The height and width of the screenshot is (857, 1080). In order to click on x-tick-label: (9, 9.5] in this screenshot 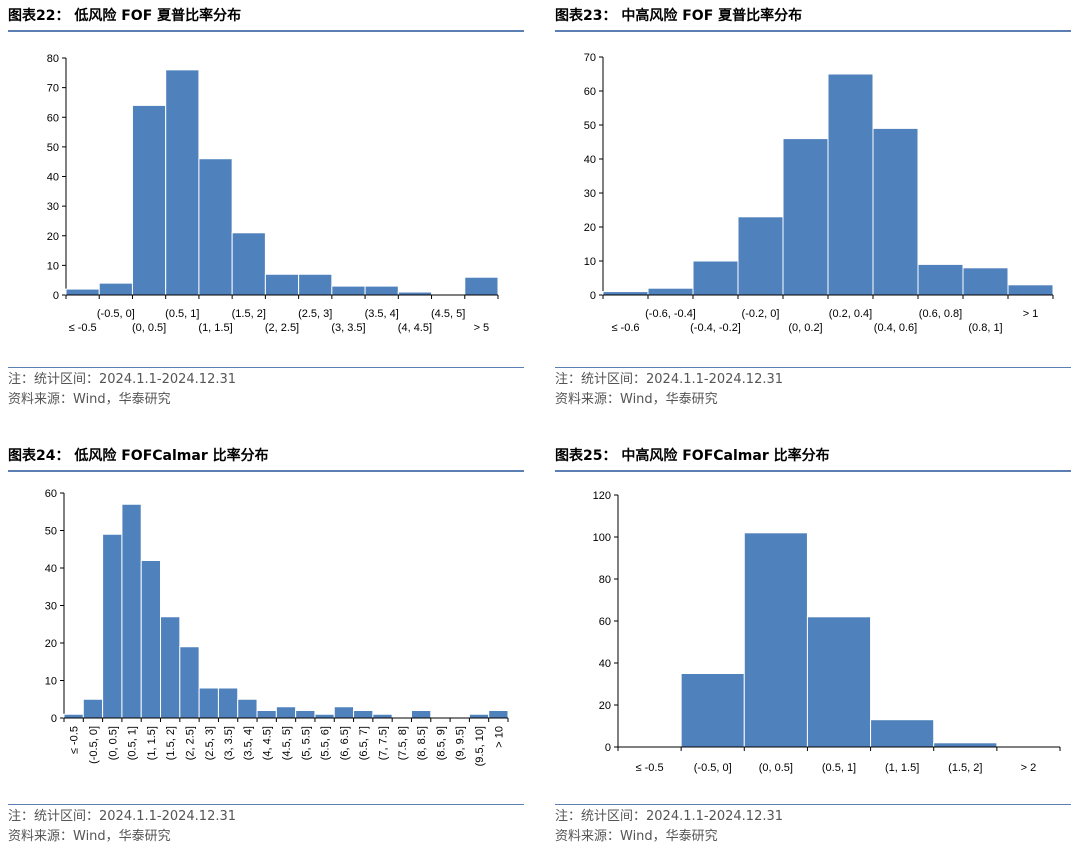, I will do `click(461, 743)`.